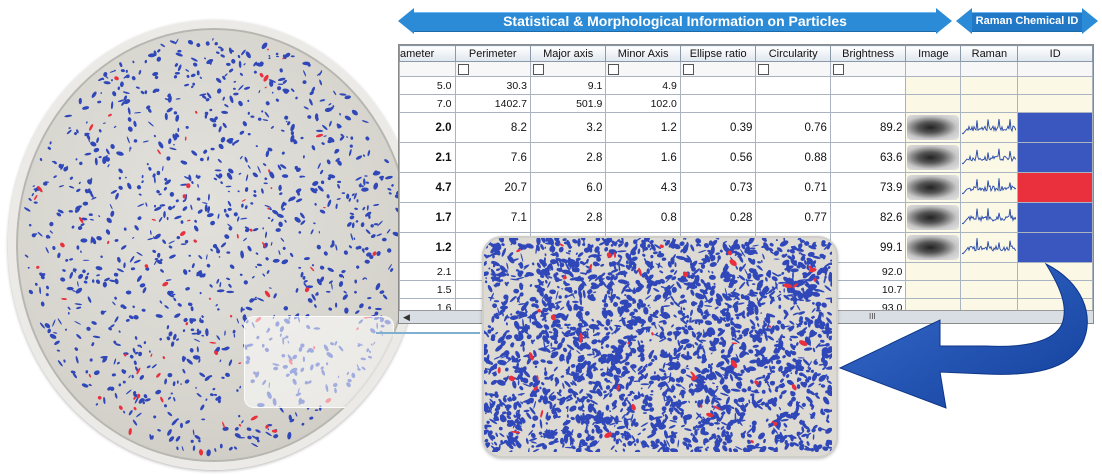  I want to click on table-cell: 0.88, so click(793, 157).